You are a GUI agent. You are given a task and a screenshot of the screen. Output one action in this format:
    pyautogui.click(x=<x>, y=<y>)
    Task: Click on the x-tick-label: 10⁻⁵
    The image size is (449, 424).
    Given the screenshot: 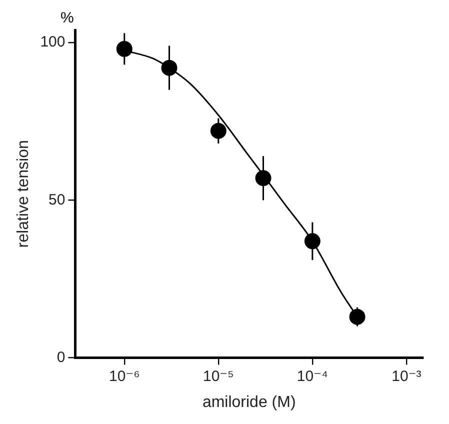 What is the action you would take?
    pyautogui.click(x=218, y=376)
    